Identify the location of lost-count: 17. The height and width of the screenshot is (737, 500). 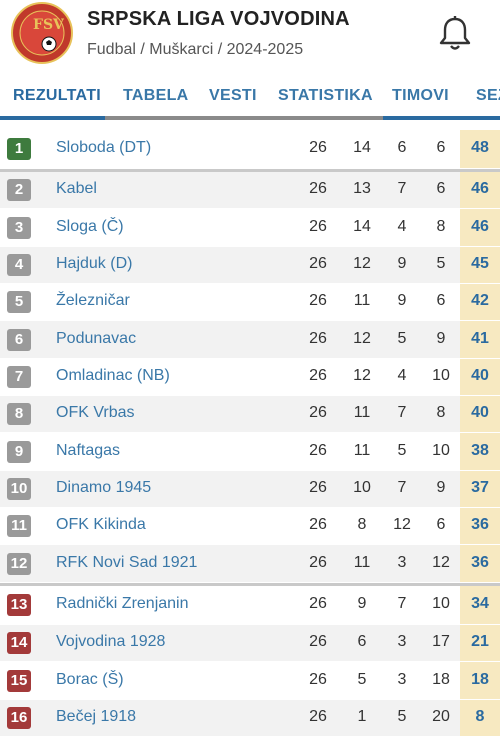
(441, 641).